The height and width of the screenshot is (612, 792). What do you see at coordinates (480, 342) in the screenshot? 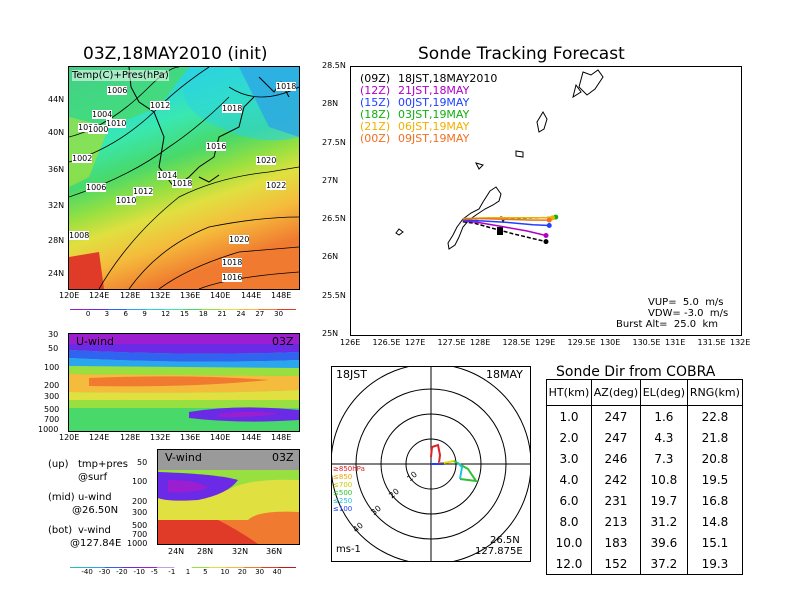
I see `track-lon-tick: 128E` at bounding box center [480, 342].